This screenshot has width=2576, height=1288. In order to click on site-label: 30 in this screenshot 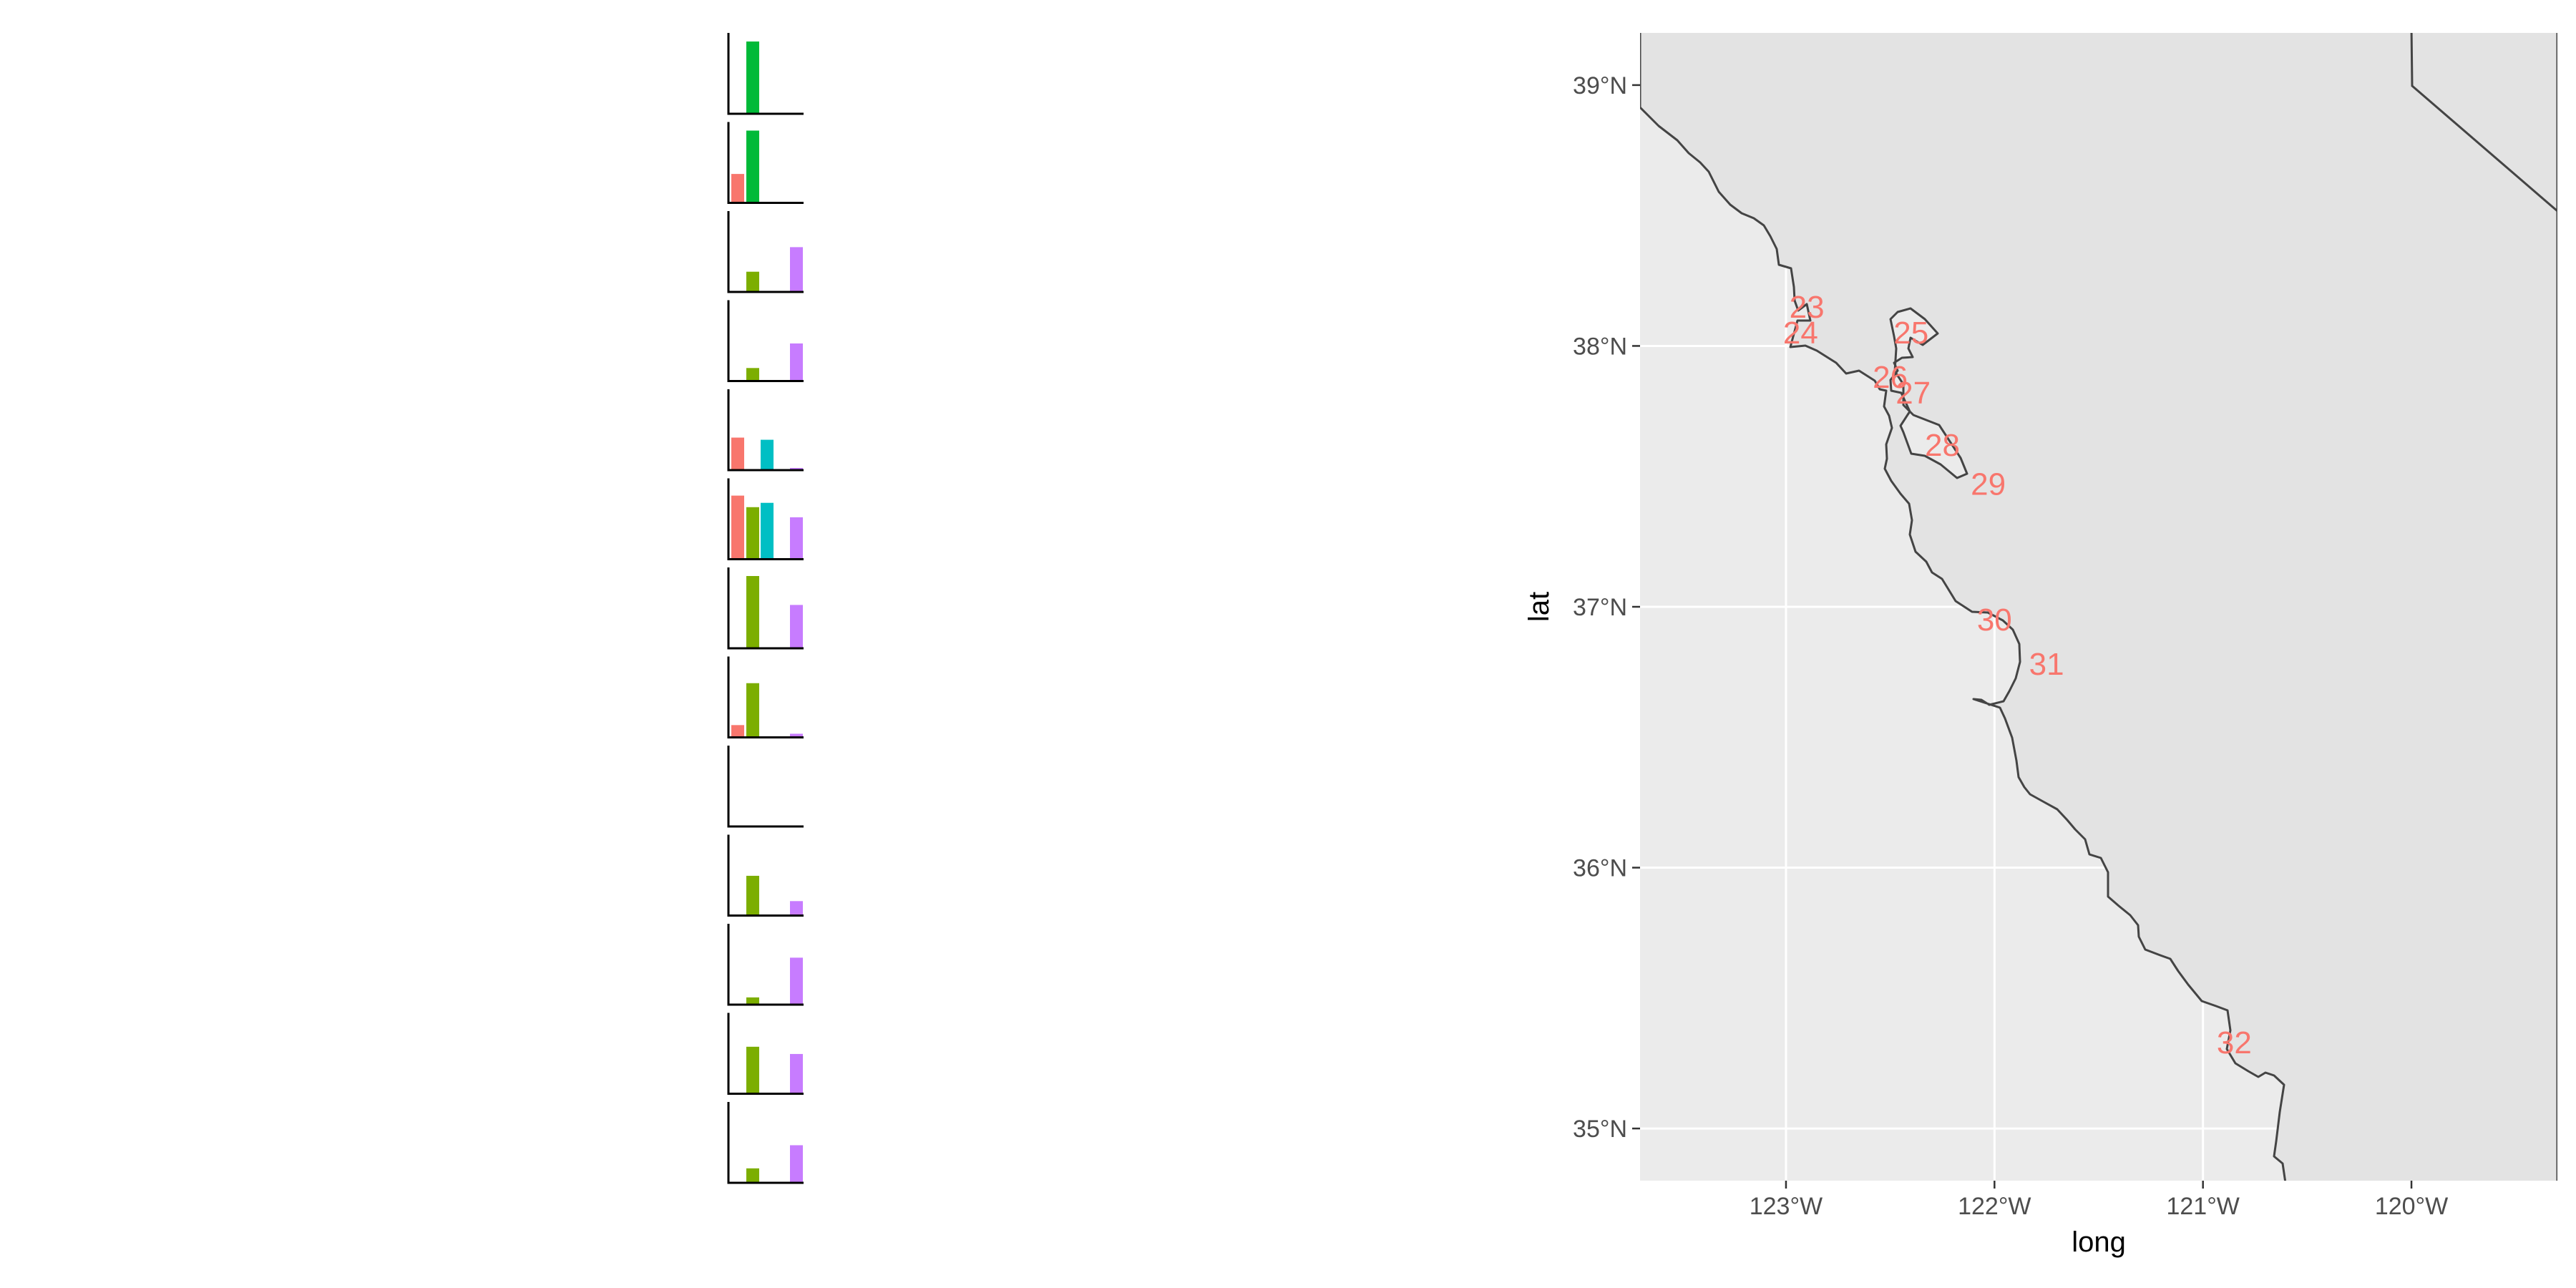, I will do `click(1994, 620)`.